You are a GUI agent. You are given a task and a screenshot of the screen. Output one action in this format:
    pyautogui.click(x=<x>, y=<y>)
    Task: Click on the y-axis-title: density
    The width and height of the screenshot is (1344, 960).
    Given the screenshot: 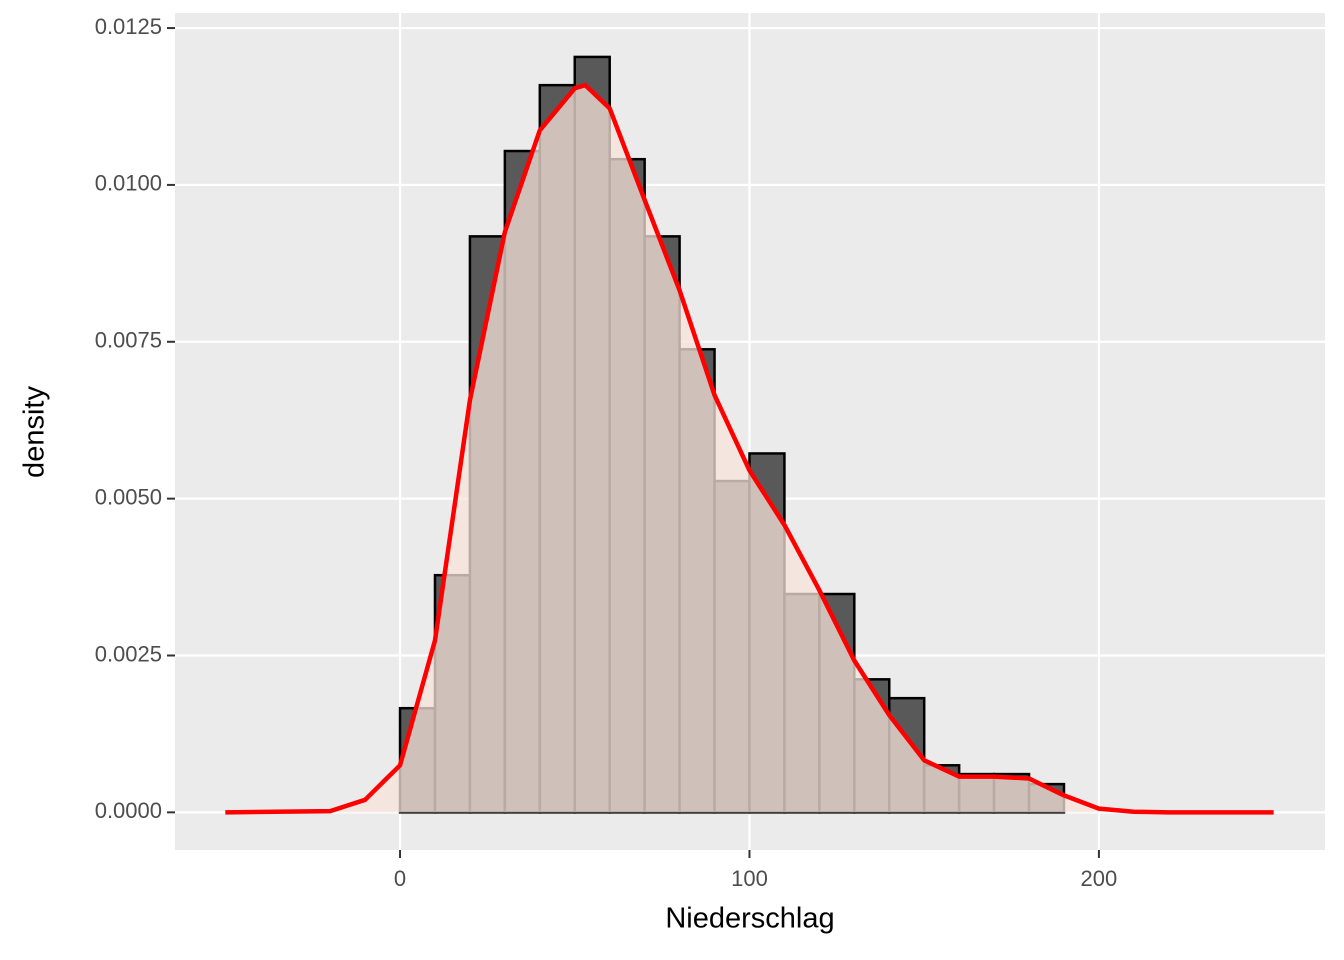 What is the action you would take?
    pyautogui.click(x=35, y=432)
    